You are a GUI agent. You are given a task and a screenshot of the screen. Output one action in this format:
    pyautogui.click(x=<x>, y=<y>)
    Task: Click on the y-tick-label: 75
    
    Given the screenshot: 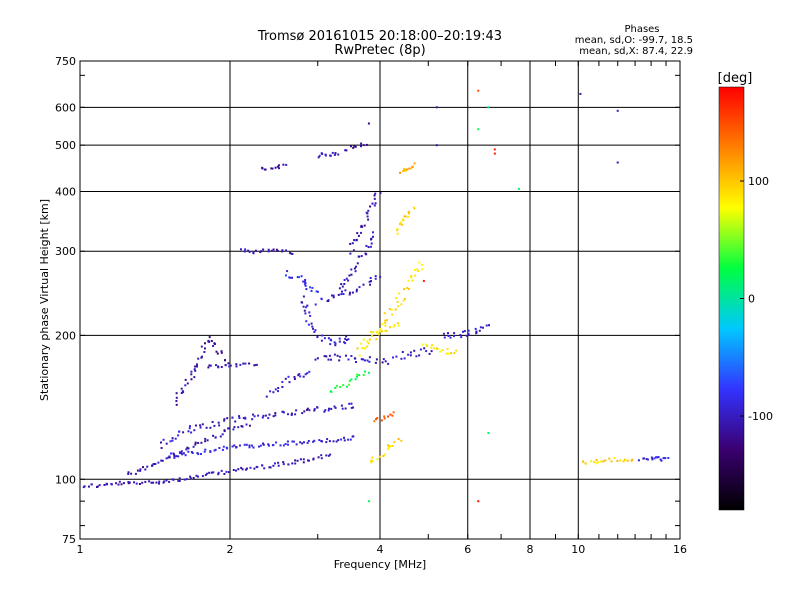 What is the action you would take?
    pyautogui.click(x=69, y=539)
    